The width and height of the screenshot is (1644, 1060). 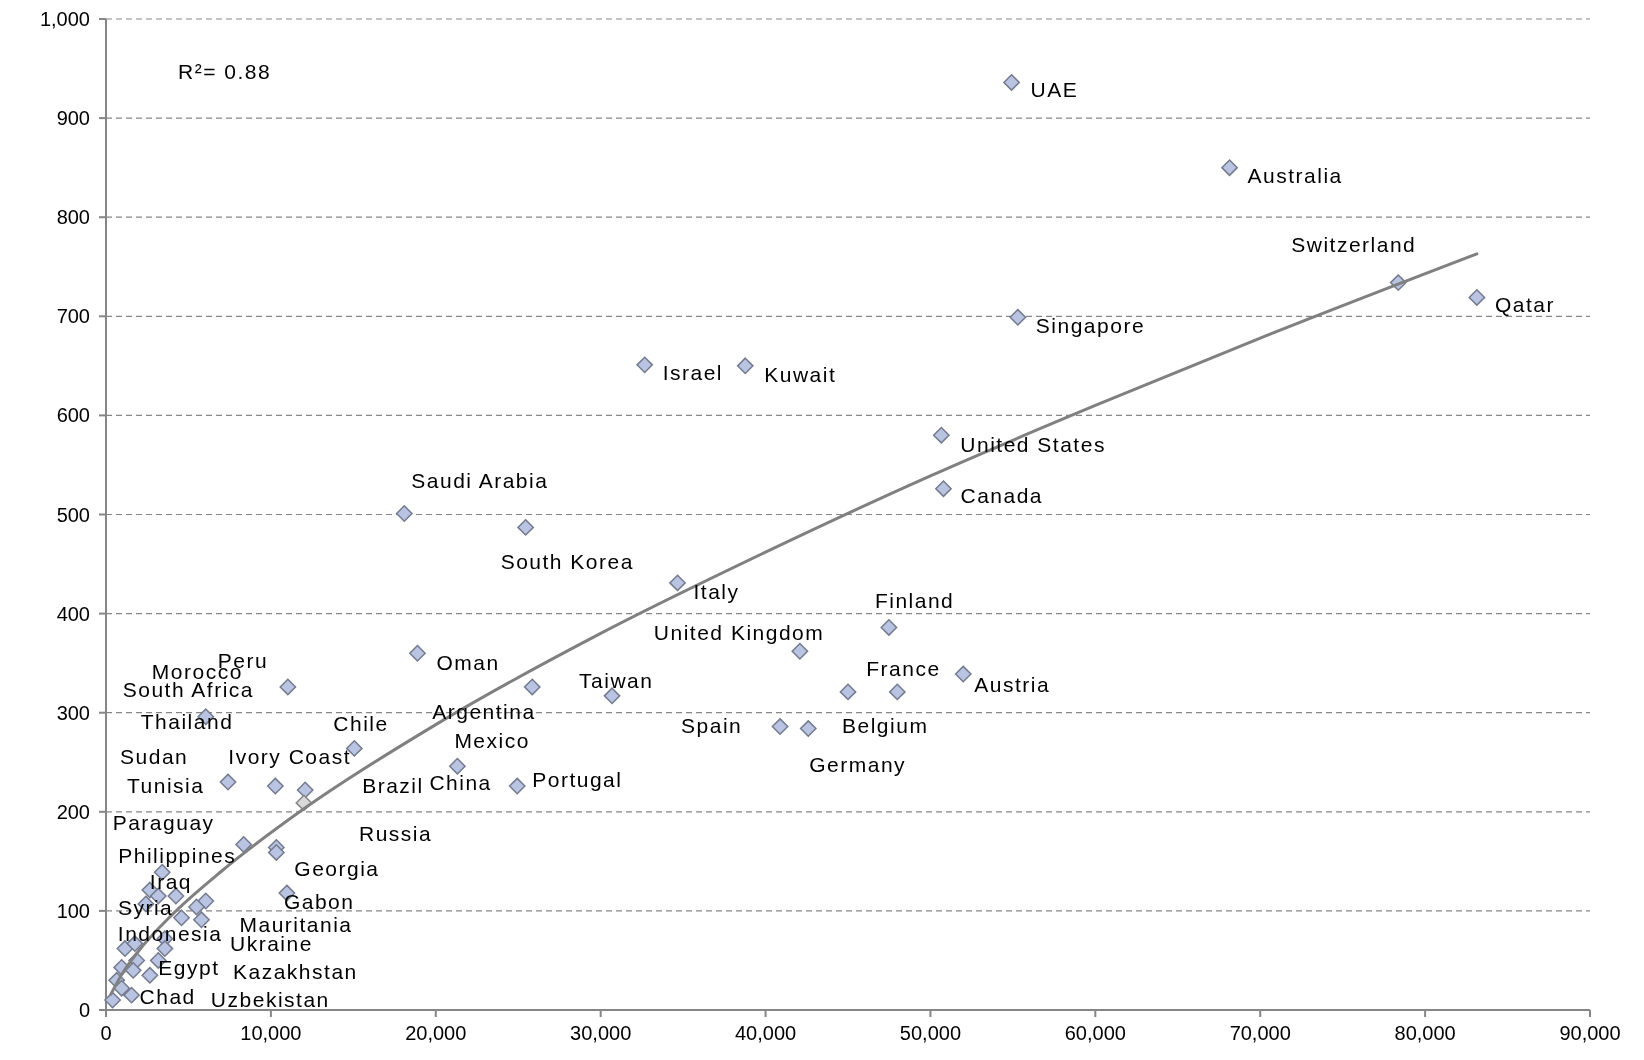 What do you see at coordinates (885, 726) in the screenshot?
I see `annotation: Belgium` at bounding box center [885, 726].